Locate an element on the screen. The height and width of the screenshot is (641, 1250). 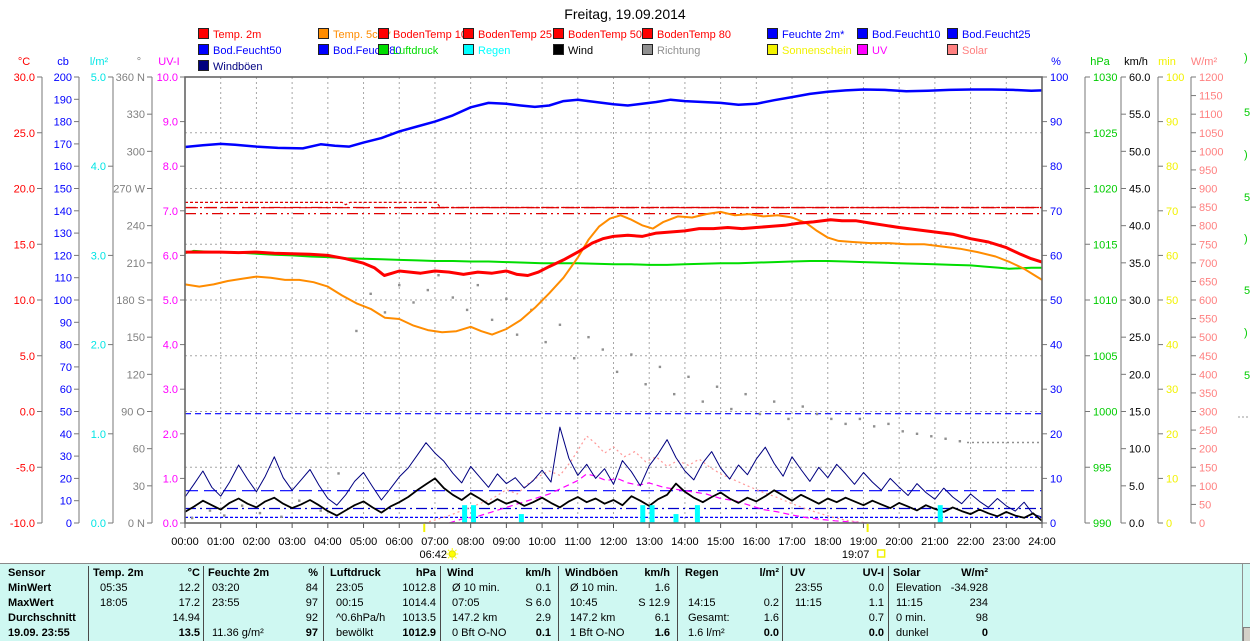
table-cell-value: 0.0 is located at coordinates (876, 633).